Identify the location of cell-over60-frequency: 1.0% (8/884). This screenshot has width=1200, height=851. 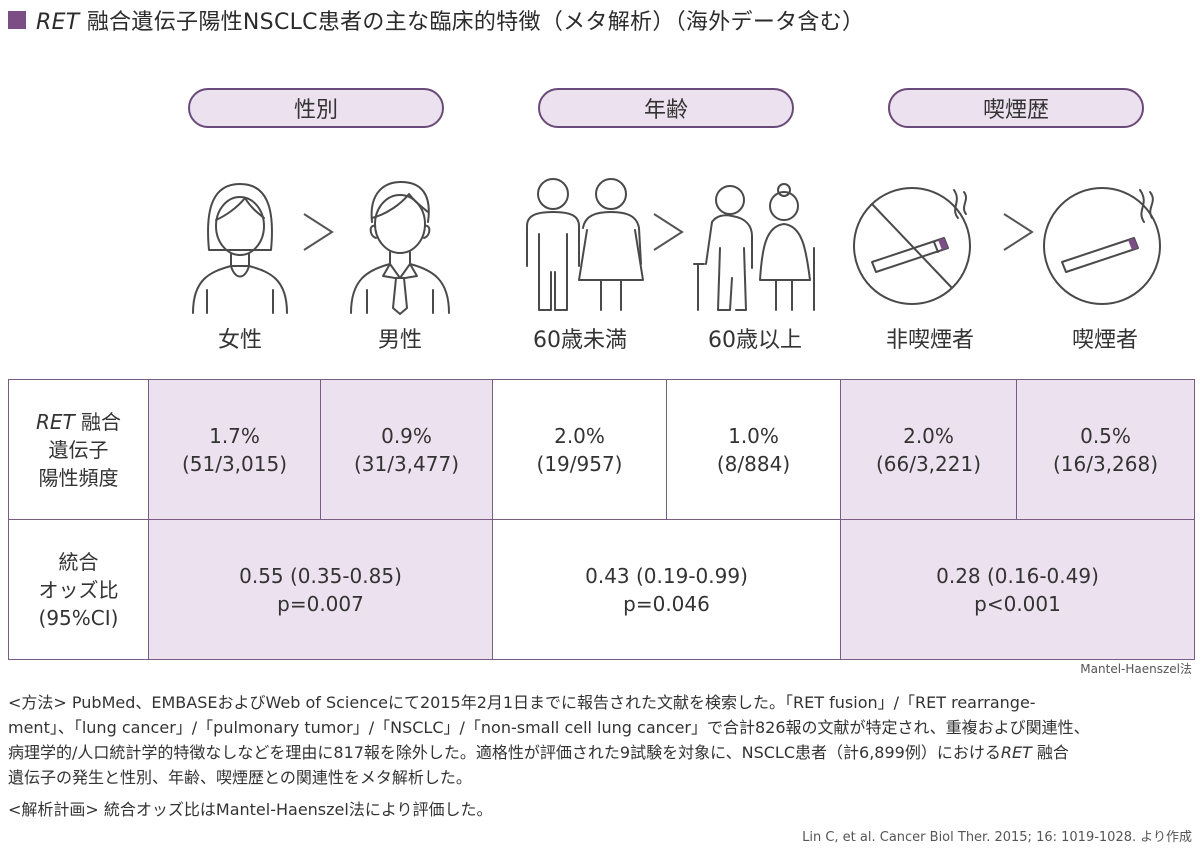
(753, 449).